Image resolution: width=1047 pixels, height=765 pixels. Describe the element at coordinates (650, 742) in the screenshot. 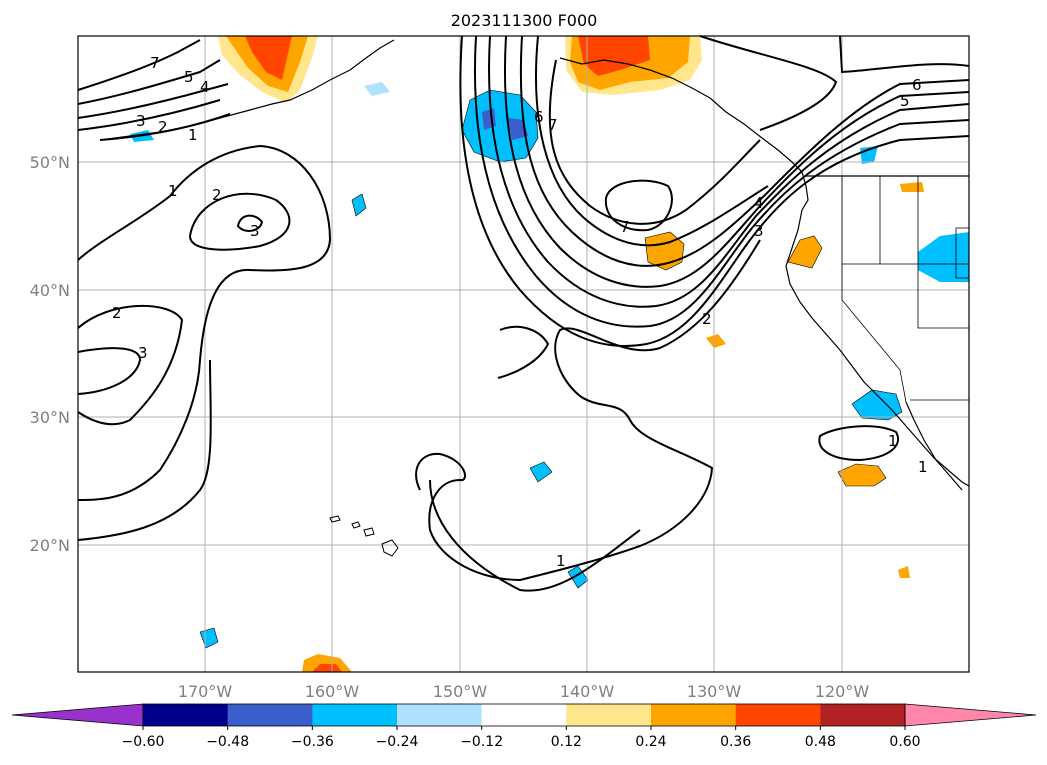

I see `colorbar-tick-label: 0.24` at that location.